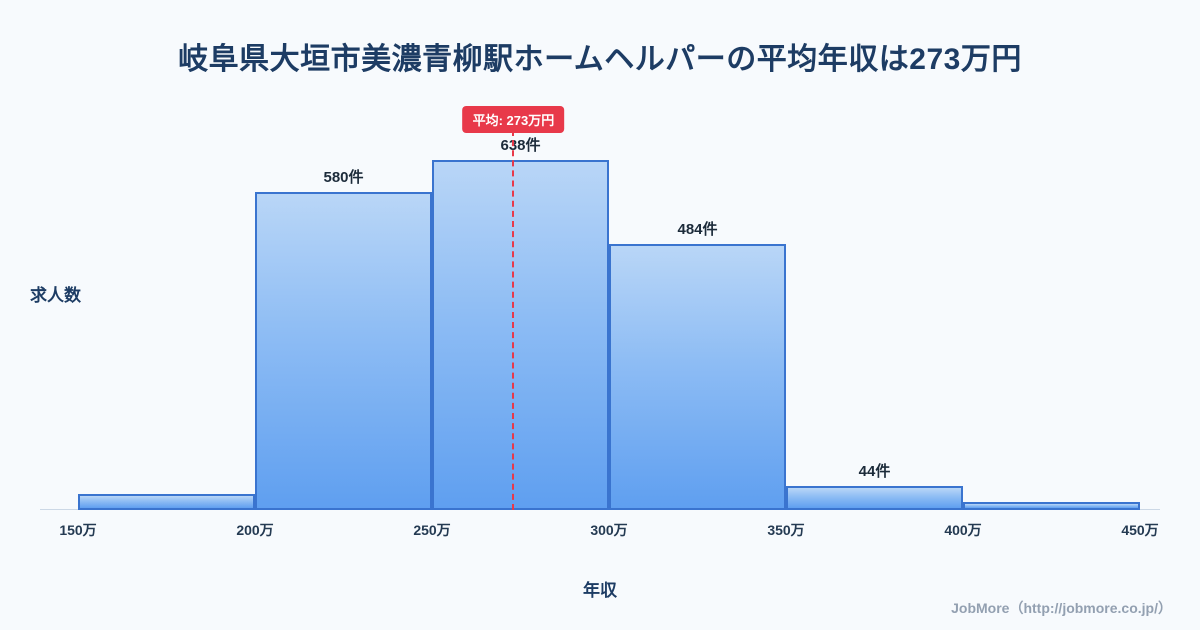  I want to click on x-tick-label: 350万, so click(786, 530).